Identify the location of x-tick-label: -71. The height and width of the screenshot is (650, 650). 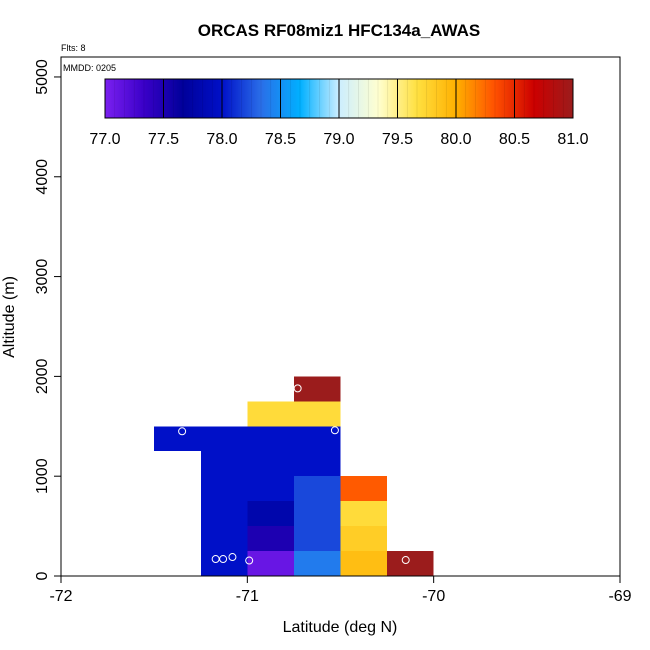
(247, 596).